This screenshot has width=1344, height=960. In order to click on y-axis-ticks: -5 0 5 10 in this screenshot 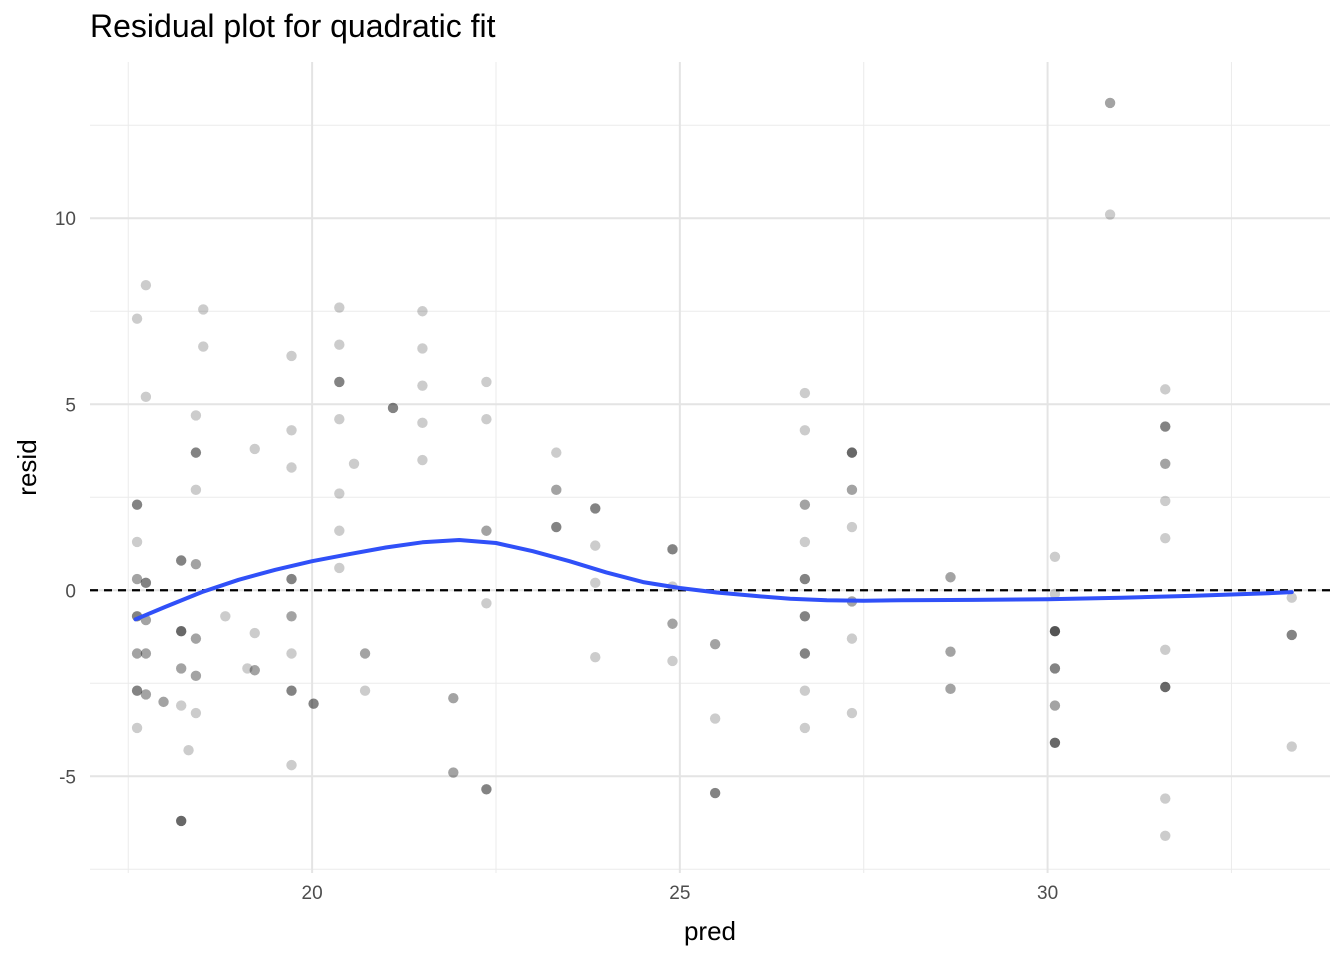, I will do `click(65, 498)`.